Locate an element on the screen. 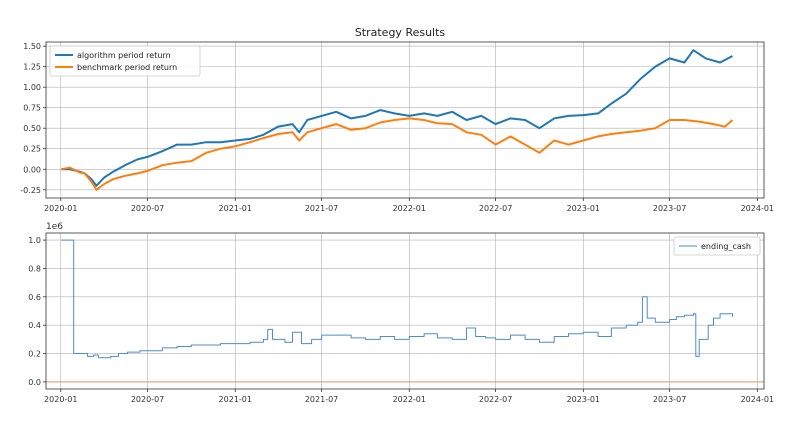 The width and height of the screenshot is (800, 426). y-tick-label: 1.50 is located at coordinates (32, 46).